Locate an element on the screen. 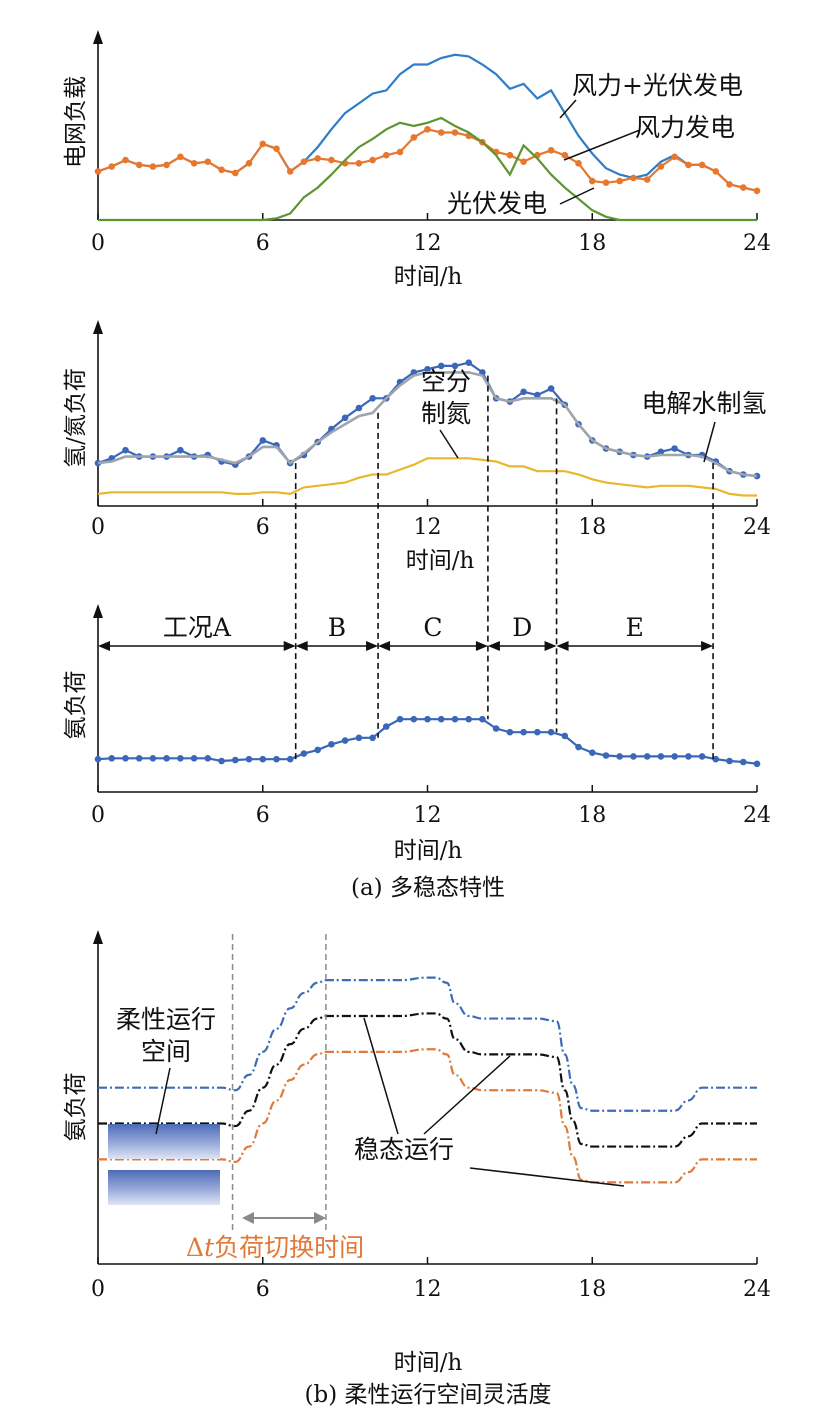 Image resolution: width=817 pixels, height=1410 pixels. caption-b: (b) 柔性运行空间灵活度 is located at coordinates (428, 1395).